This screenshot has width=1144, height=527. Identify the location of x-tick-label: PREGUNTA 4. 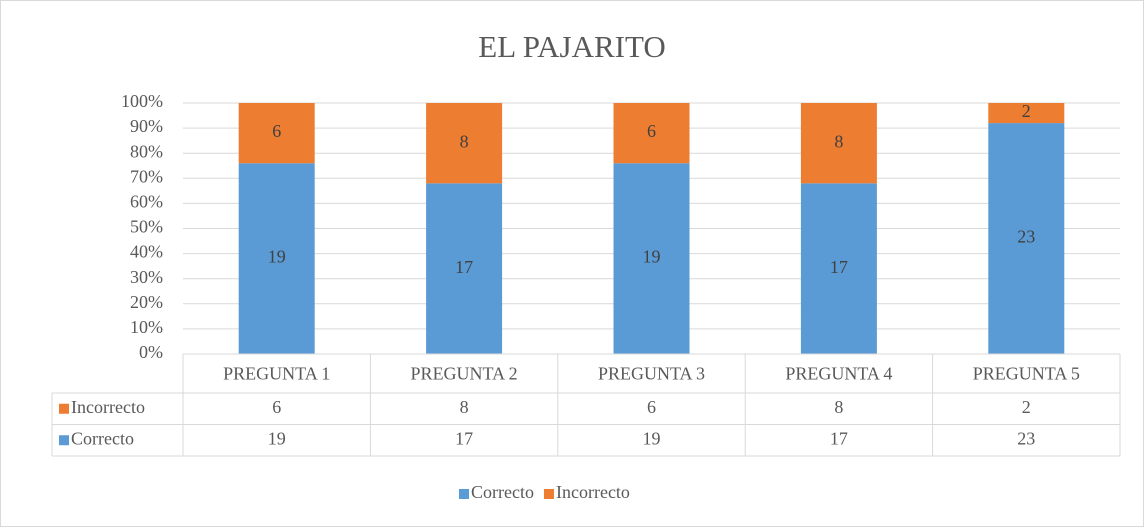
(838, 374).